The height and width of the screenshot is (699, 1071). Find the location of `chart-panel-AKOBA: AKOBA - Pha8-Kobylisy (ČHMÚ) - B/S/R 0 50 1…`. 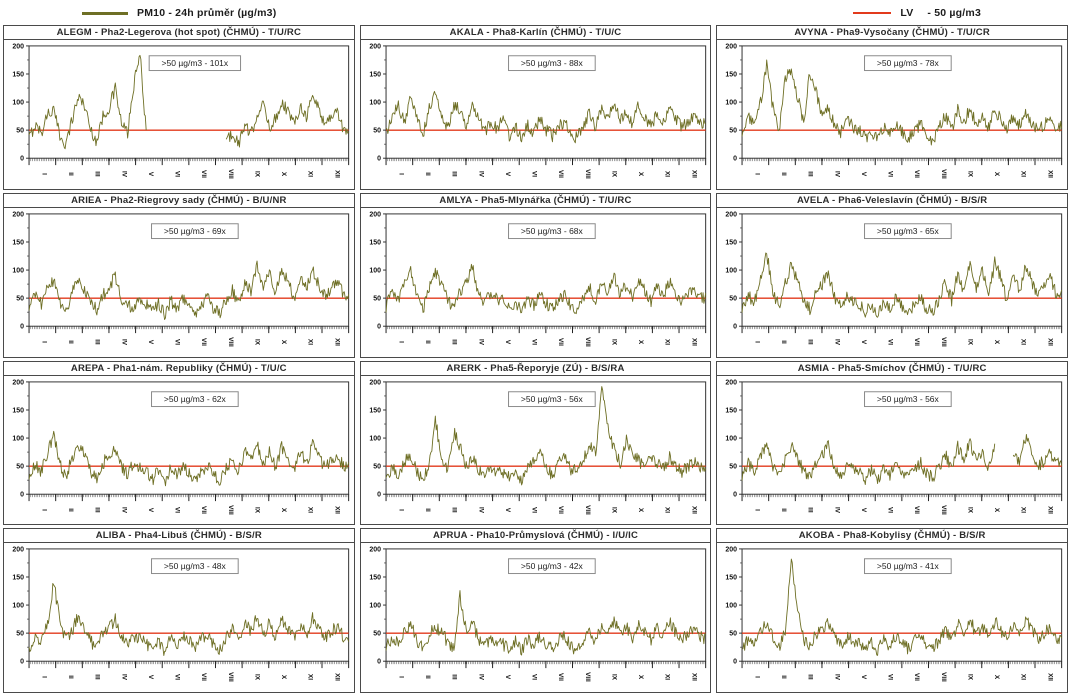

chart-panel-AKOBA: AKOBA - Pha8-Kobylisy (ČHMÚ) - B/S/R 0 50 1… is located at coordinates (892, 610).